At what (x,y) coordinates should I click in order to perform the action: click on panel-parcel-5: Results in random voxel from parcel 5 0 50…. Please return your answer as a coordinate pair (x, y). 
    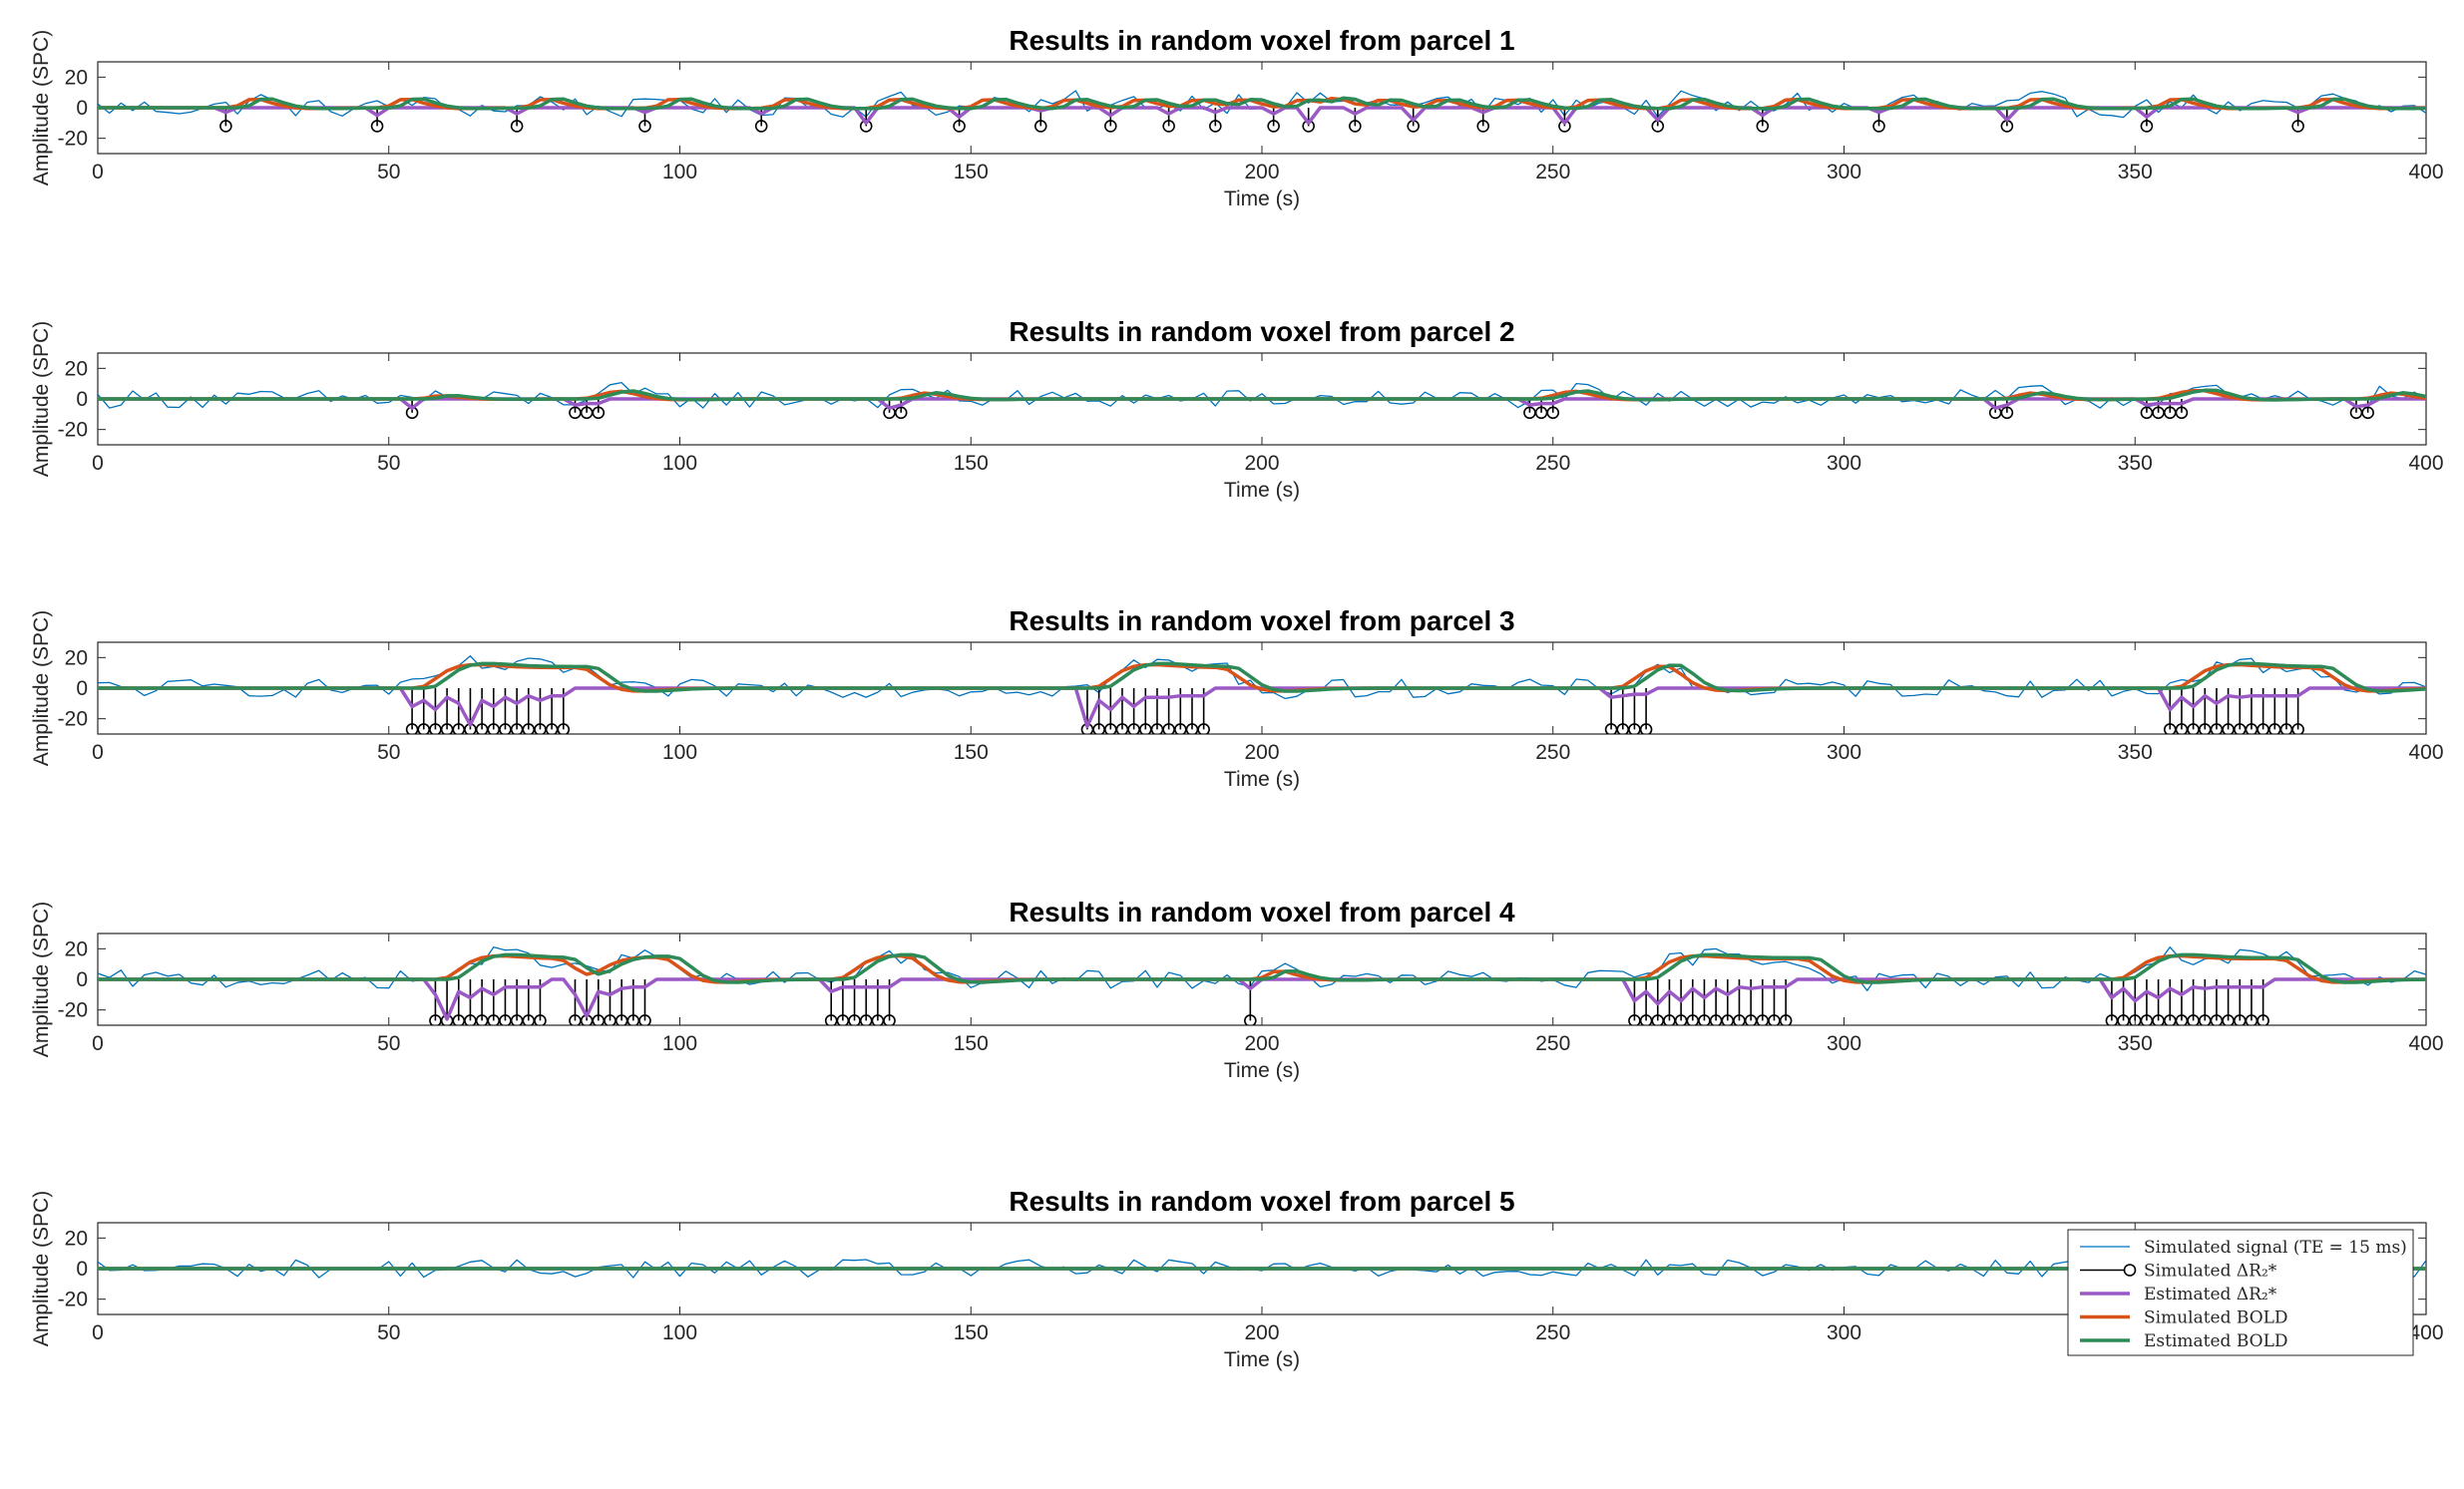
    Looking at the image, I should click on (1237, 1278).